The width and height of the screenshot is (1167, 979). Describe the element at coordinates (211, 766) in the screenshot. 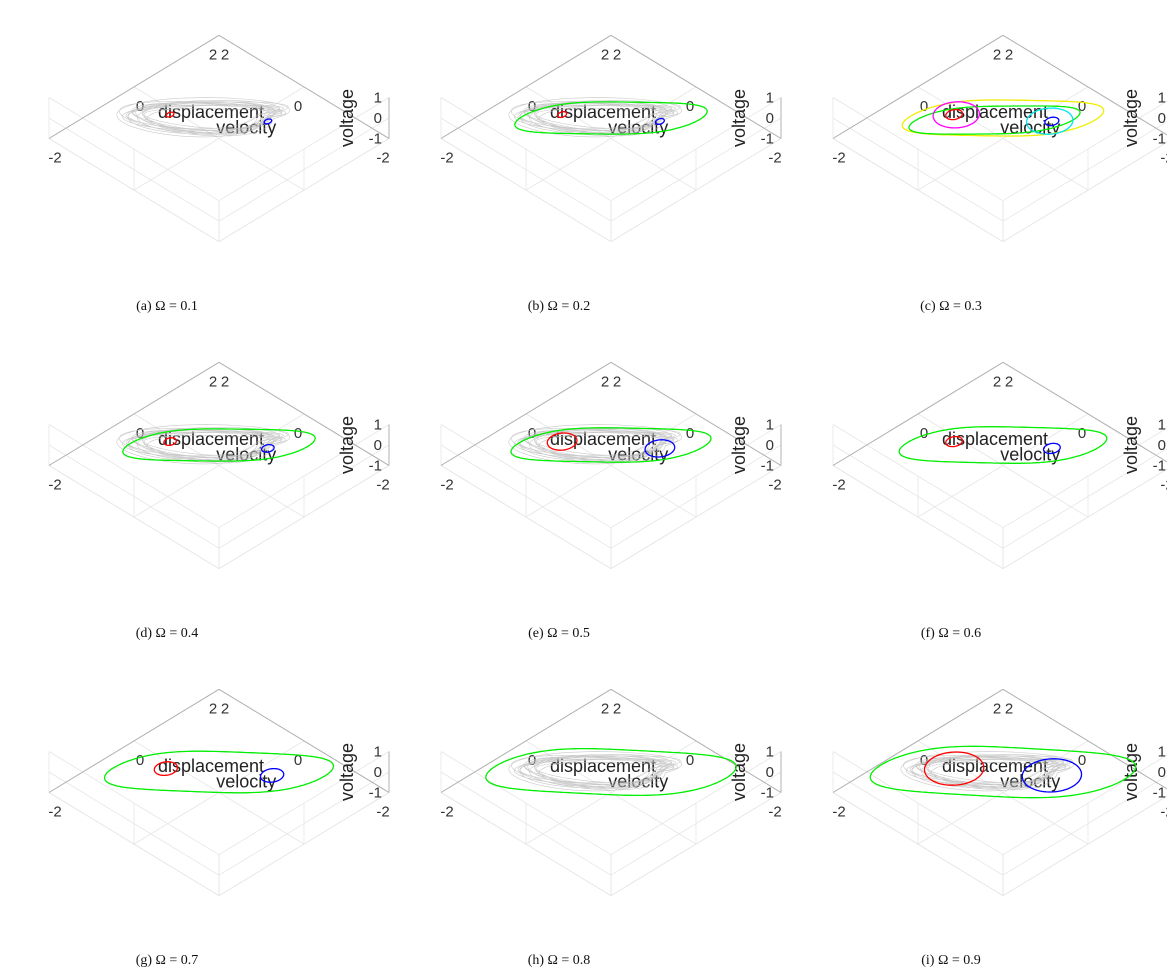

I see `displacement-axis-label: displacement` at that location.